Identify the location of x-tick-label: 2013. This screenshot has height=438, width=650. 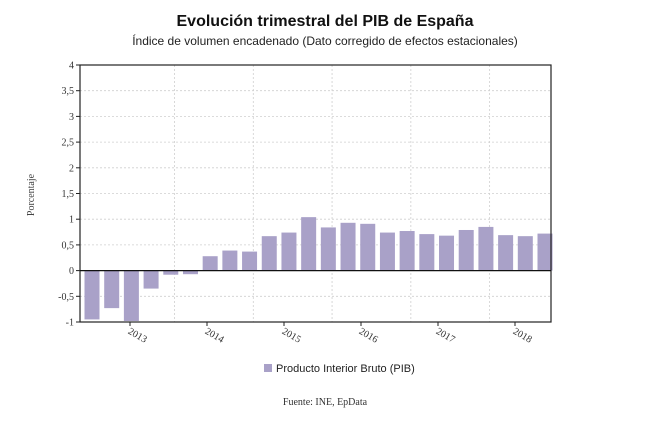
(137, 336).